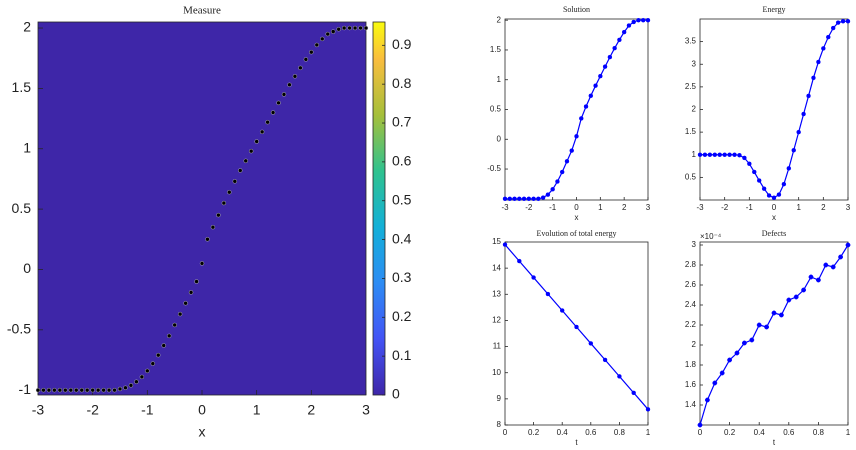 This screenshot has width=856, height=450. Describe the element at coordinates (774, 9) in the screenshot. I see `chart-title: Energy` at that location.